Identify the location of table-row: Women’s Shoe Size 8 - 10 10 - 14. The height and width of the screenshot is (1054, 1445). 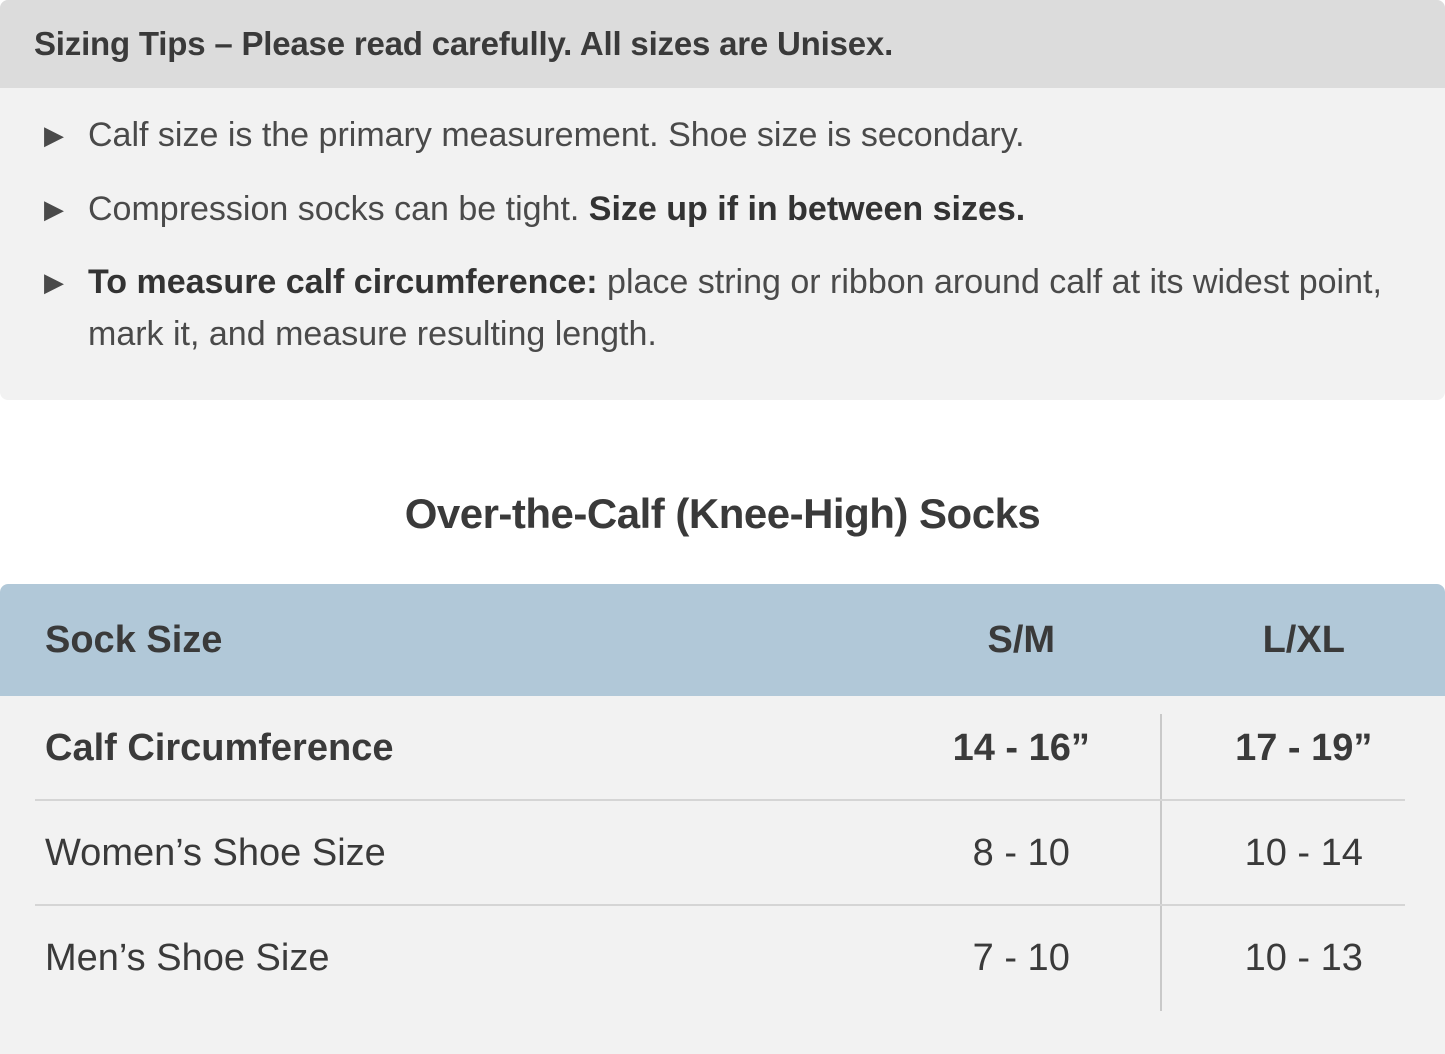
(722, 853).